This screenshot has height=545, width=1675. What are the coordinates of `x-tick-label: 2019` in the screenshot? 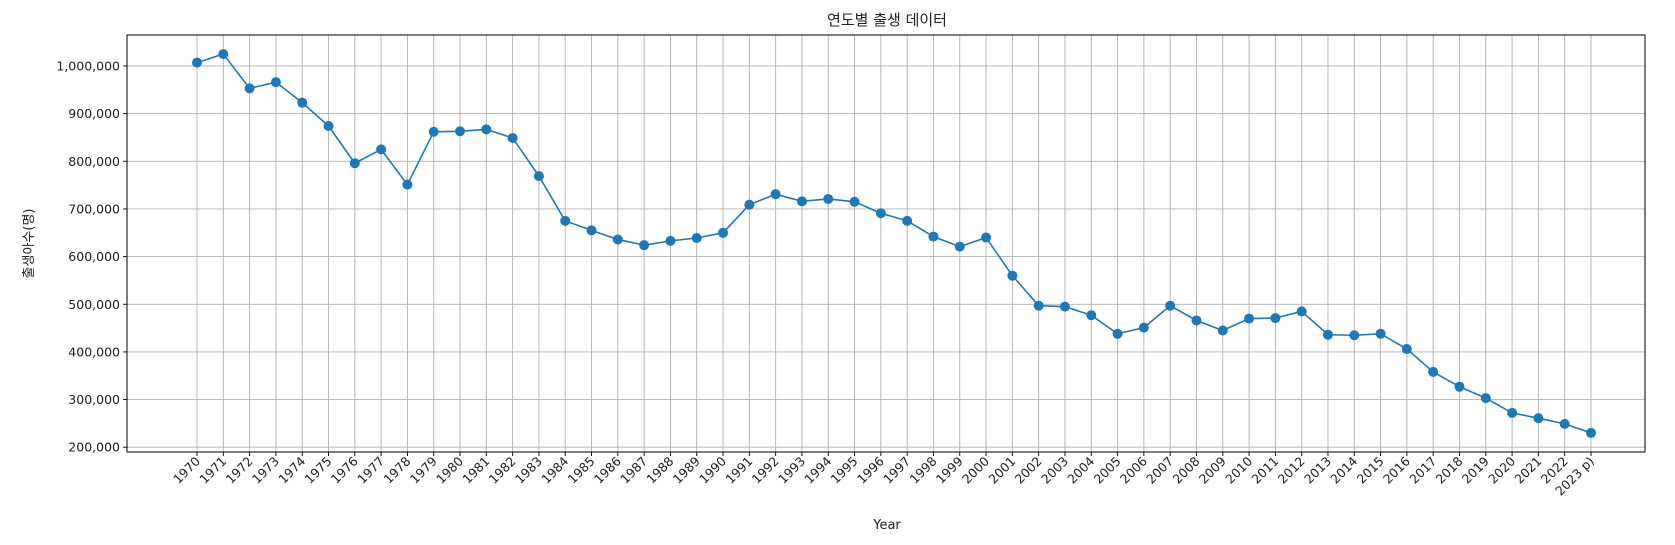 It's located at (1475, 469).